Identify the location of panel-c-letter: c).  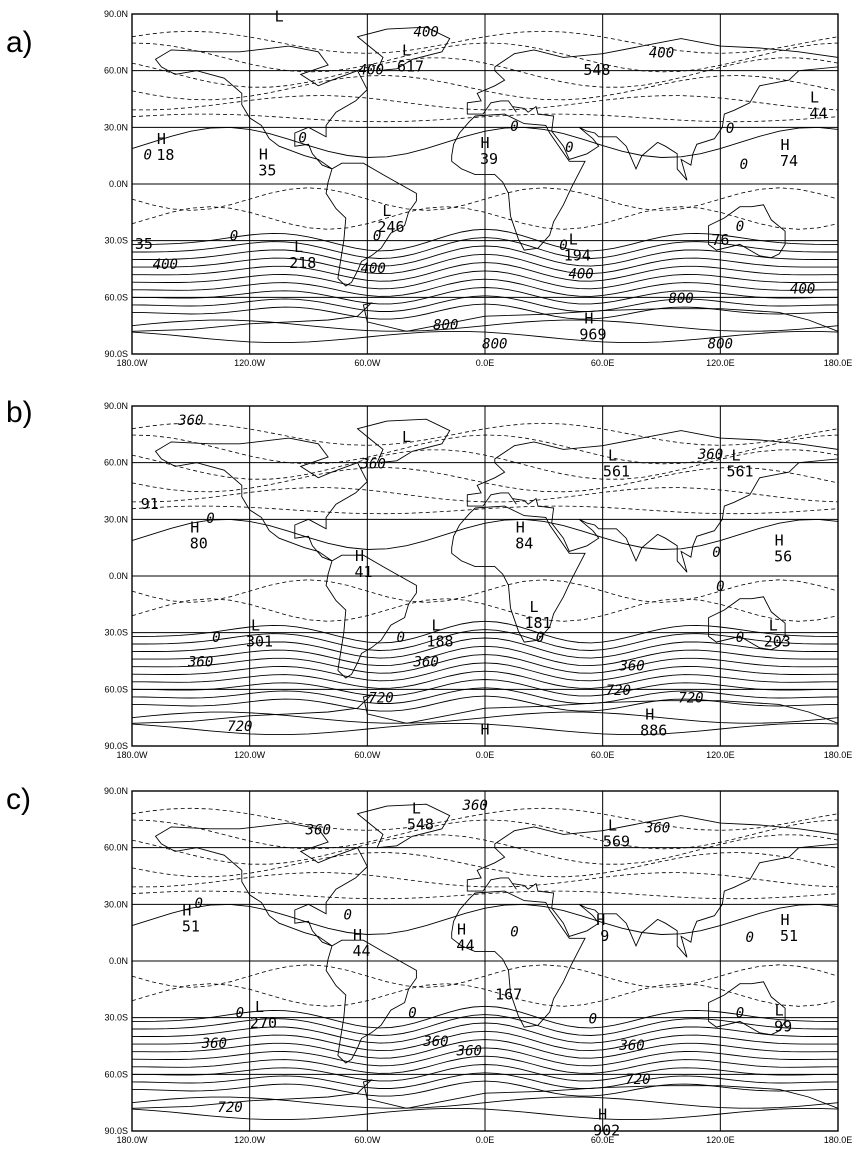
(18, 799).